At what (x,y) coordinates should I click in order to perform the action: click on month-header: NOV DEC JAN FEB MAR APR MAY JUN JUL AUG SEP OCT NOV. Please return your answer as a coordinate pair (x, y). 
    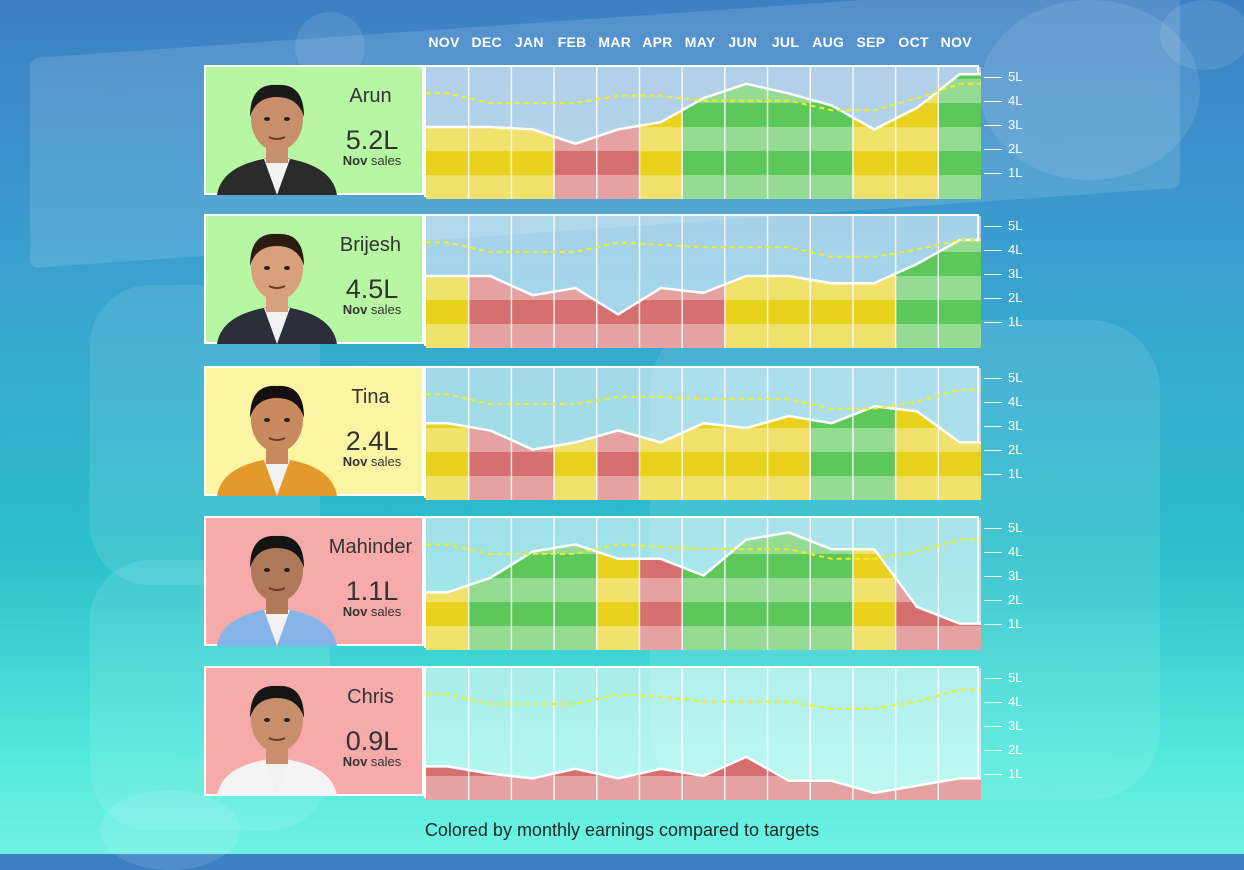
    Looking at the image, I should click on (622, 44).